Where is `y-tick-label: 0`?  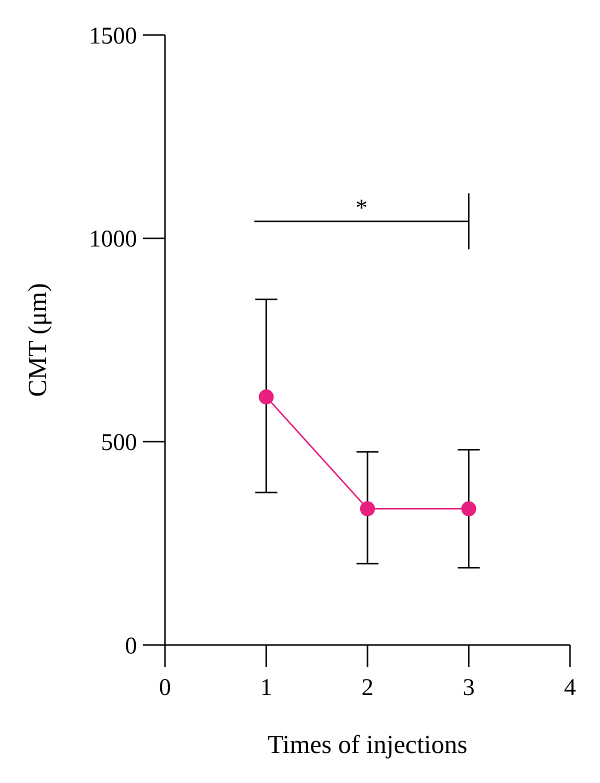
y-tick-label: 0 is located at coordinates (131, 646).